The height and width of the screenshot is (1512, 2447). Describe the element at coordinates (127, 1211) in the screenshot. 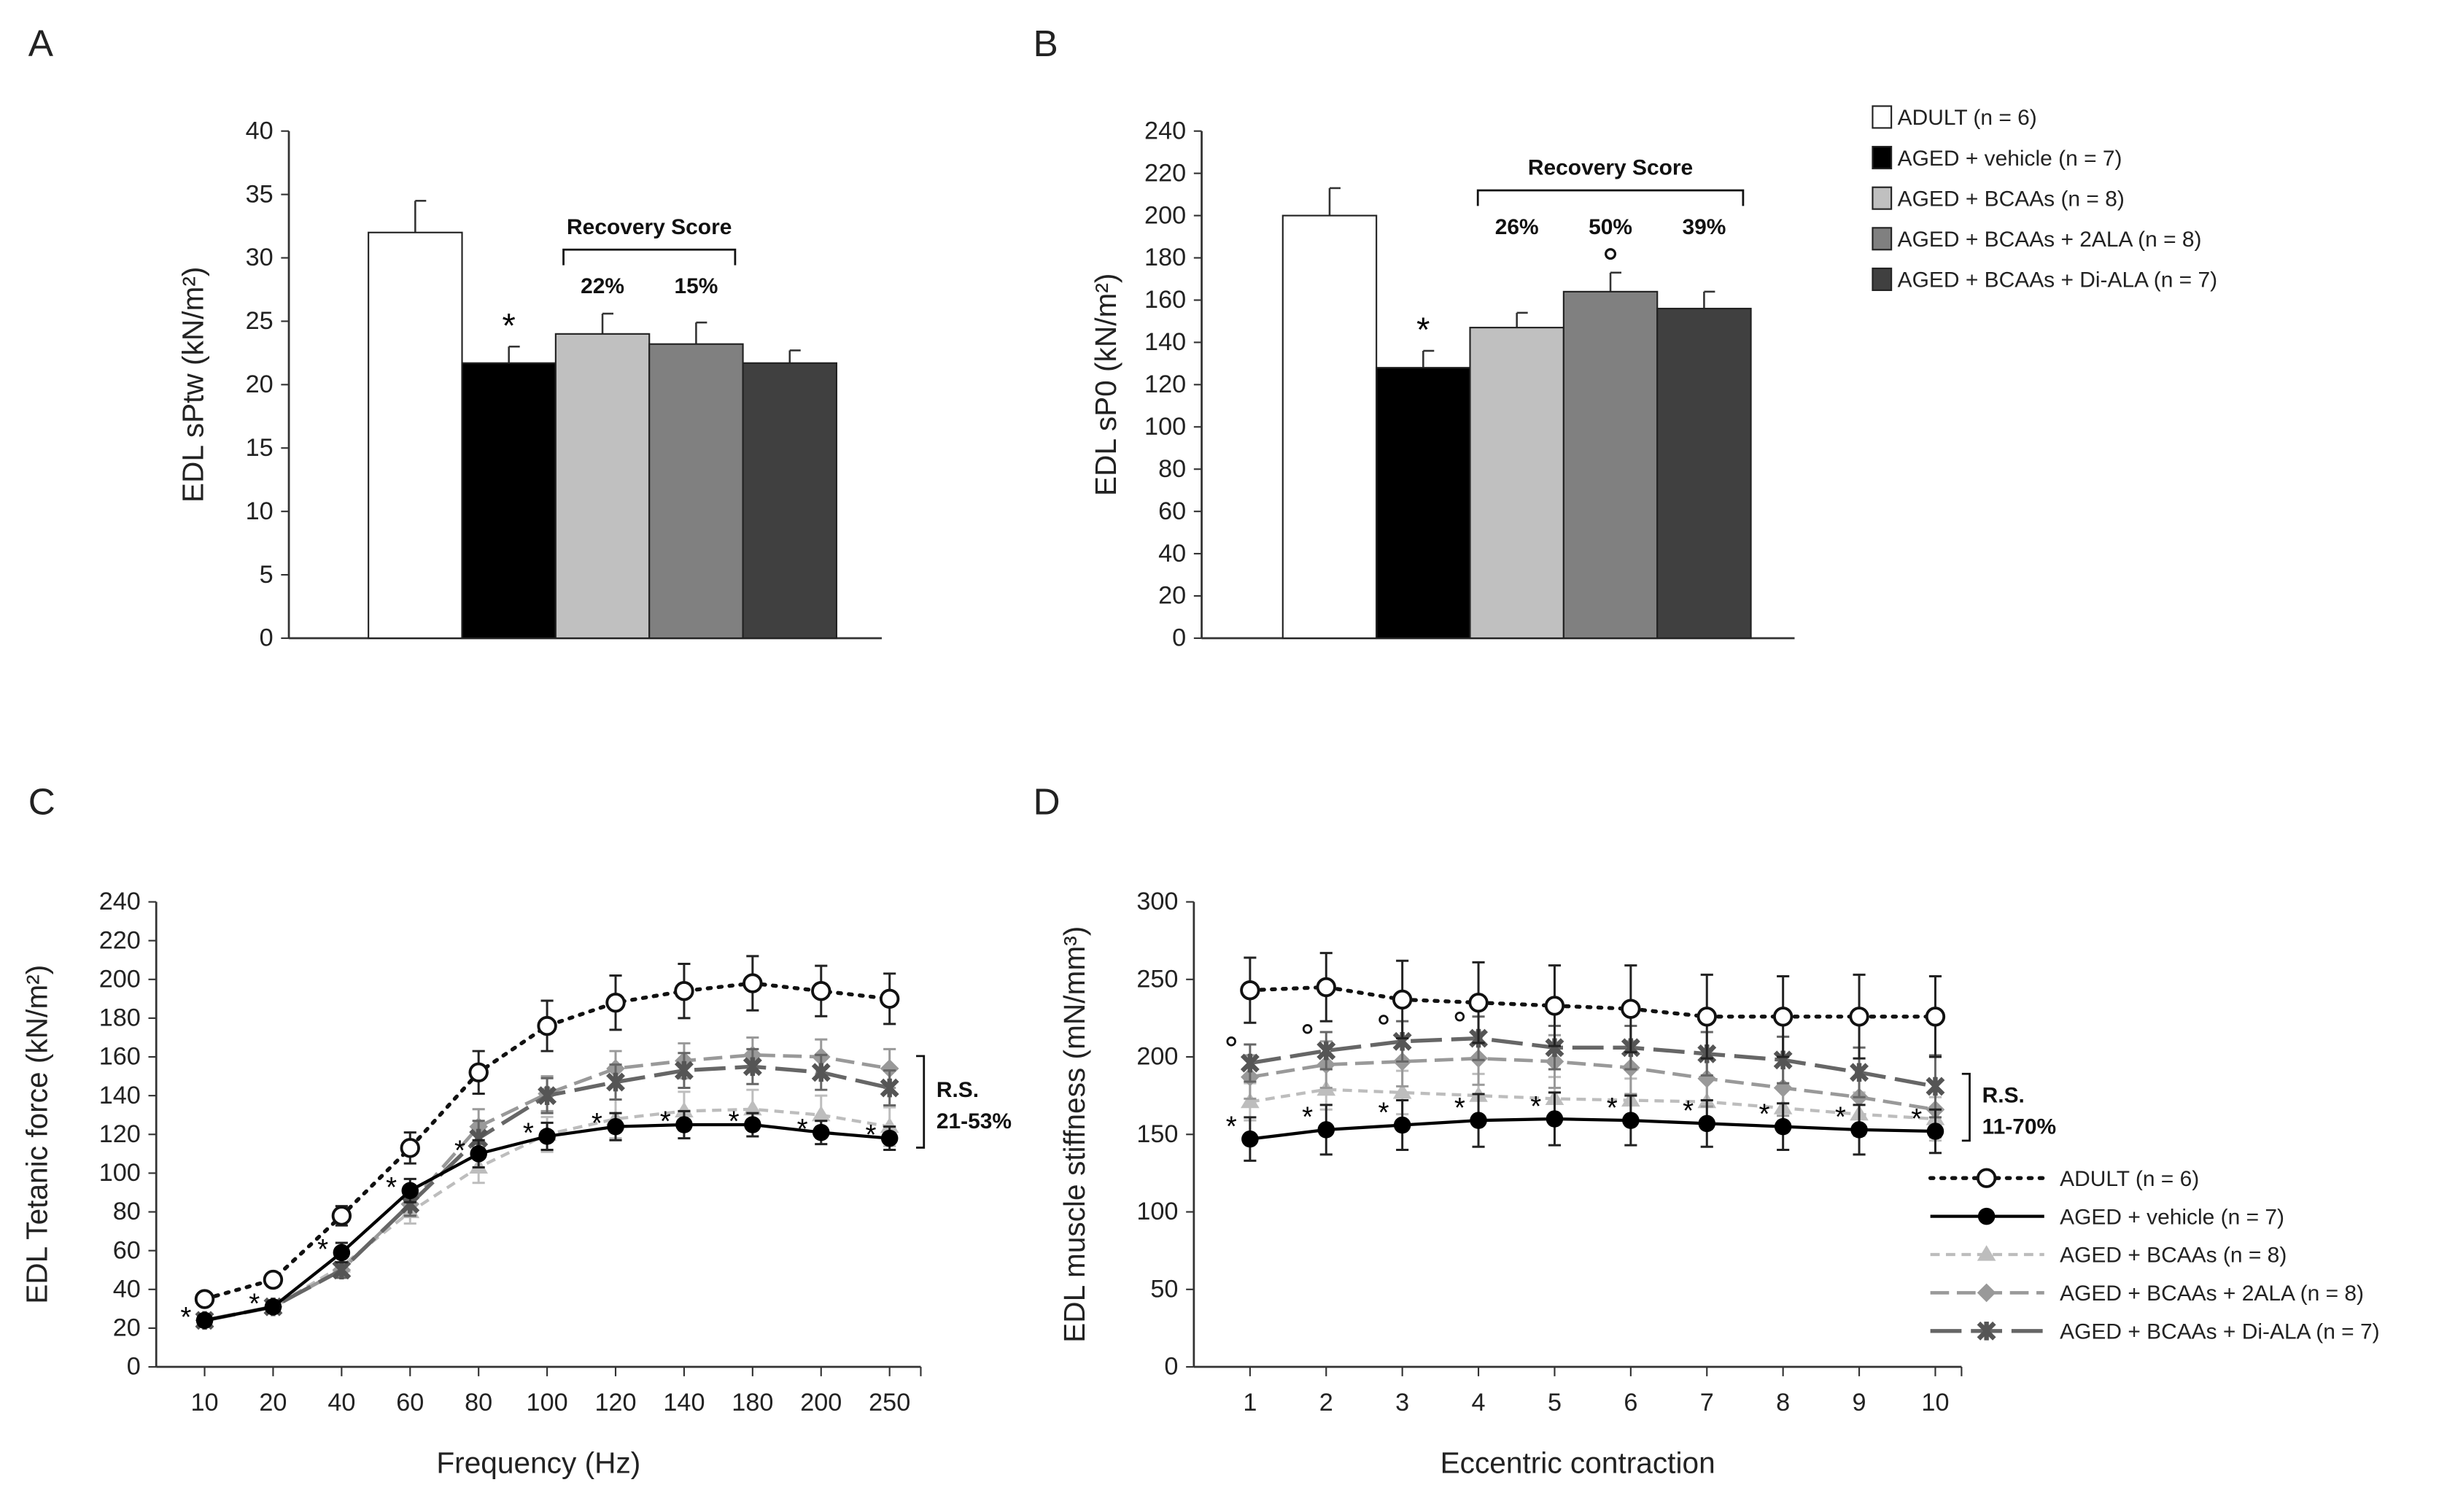

I see `y-tick-label: 80` at that location.